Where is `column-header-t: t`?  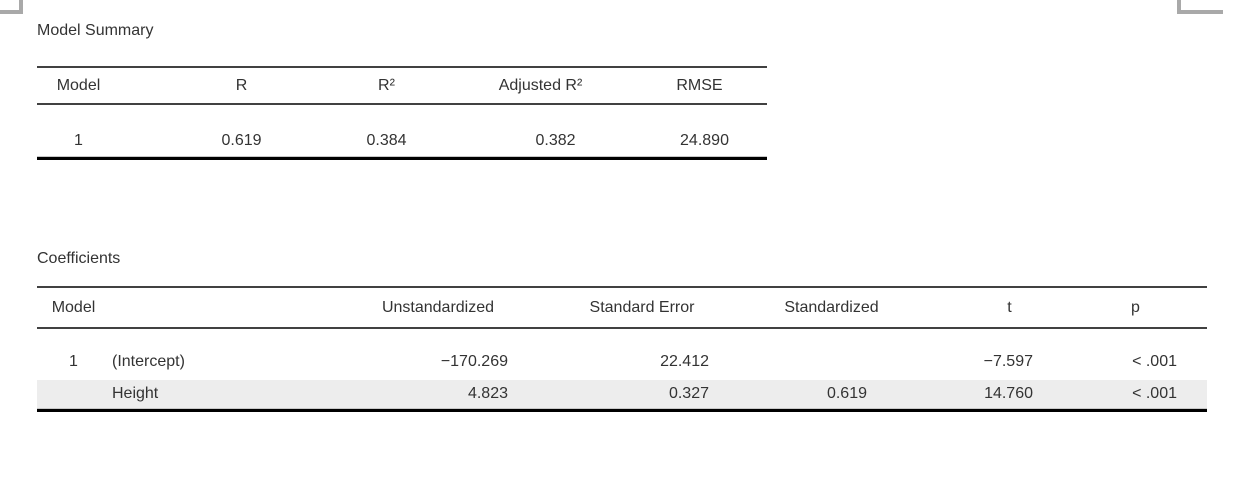
column-header-t: t is located at coordinates (970, 308).